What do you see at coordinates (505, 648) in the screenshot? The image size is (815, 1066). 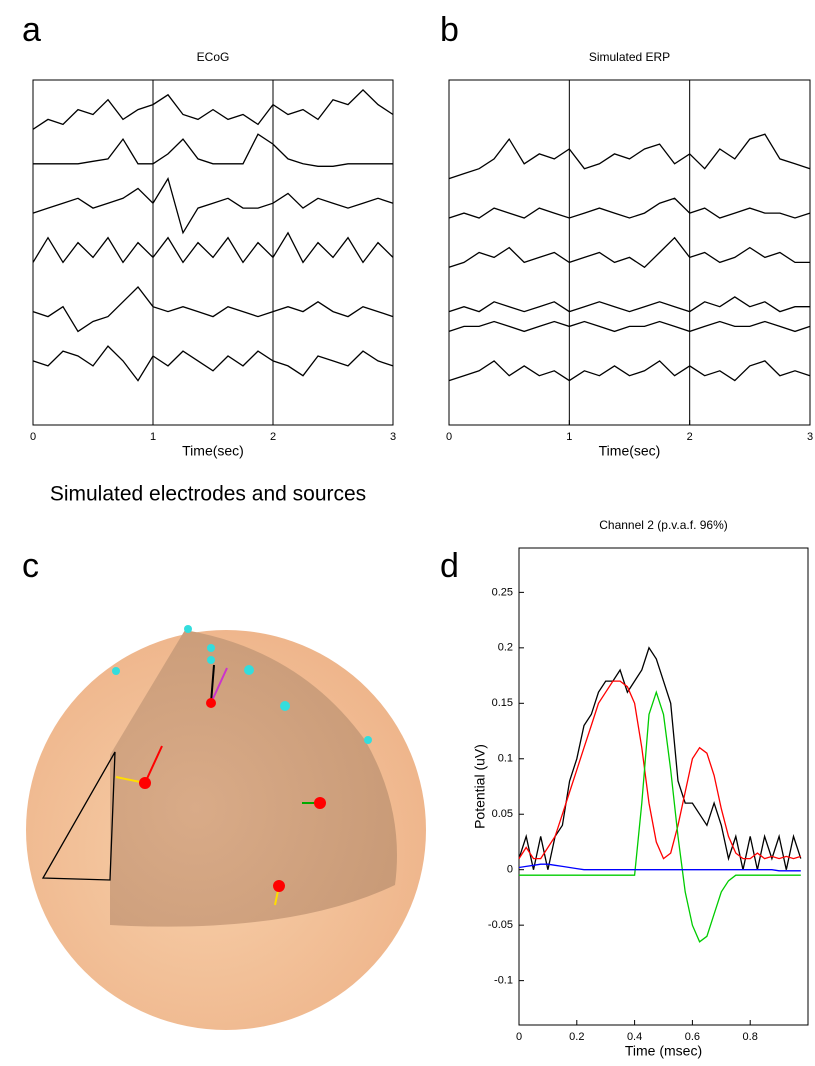 I see `y-tick-label: 0.2` at bounding box center [505, 648].